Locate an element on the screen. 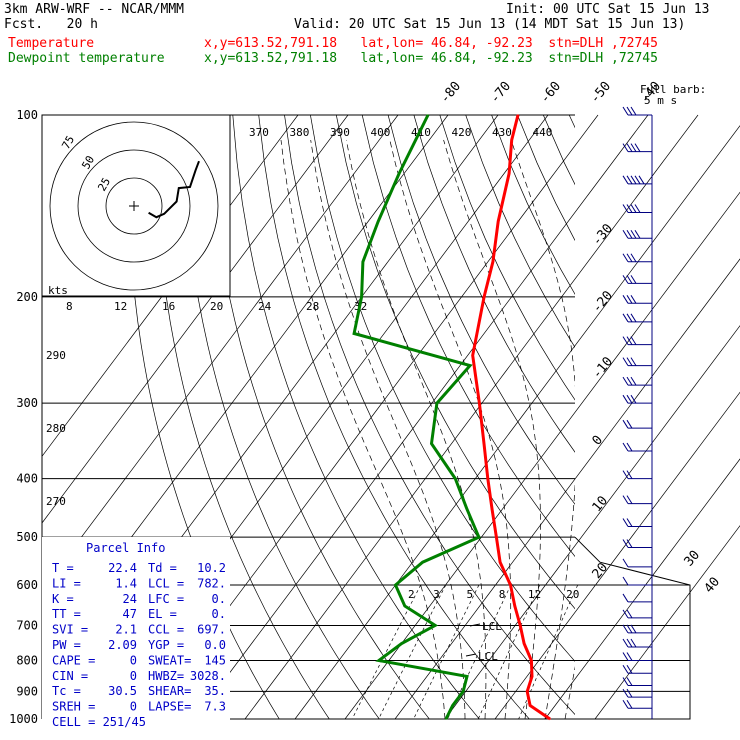  parcel-info-value: 1.4 is located at coordinates (126, 583).